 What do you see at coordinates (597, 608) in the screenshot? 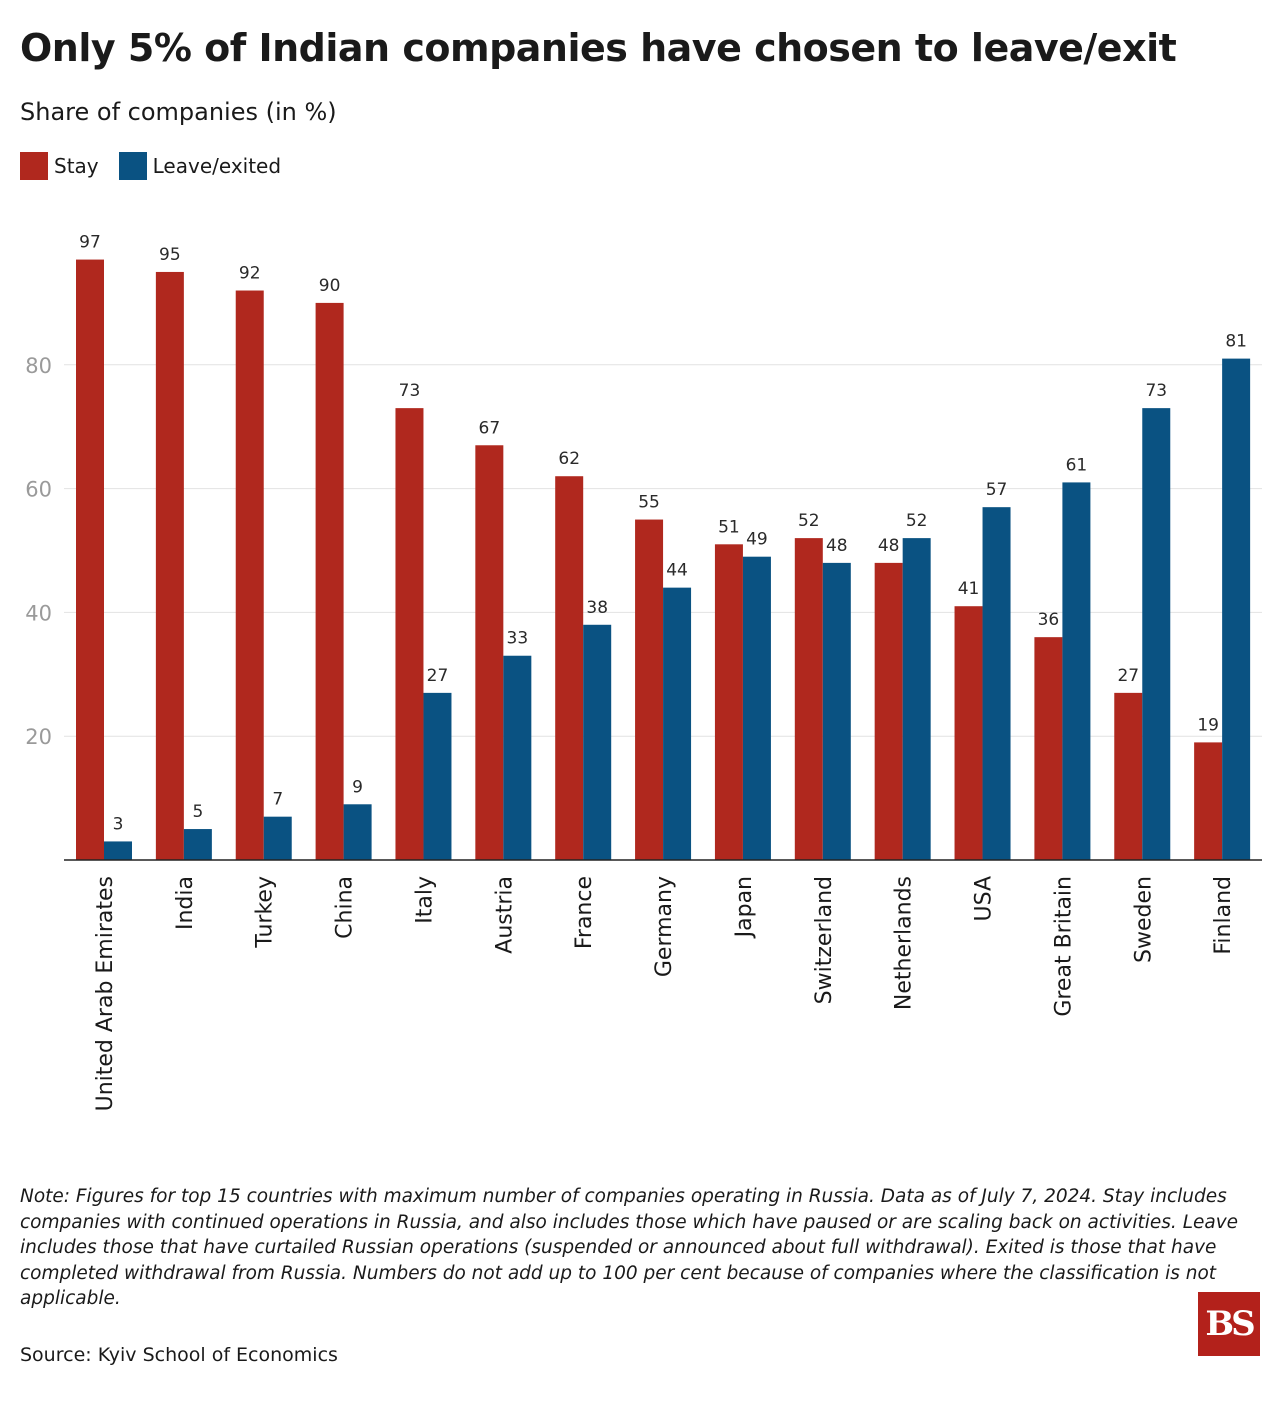
I see `data-label-leave-6: 38` at bounding box center [597, 608].